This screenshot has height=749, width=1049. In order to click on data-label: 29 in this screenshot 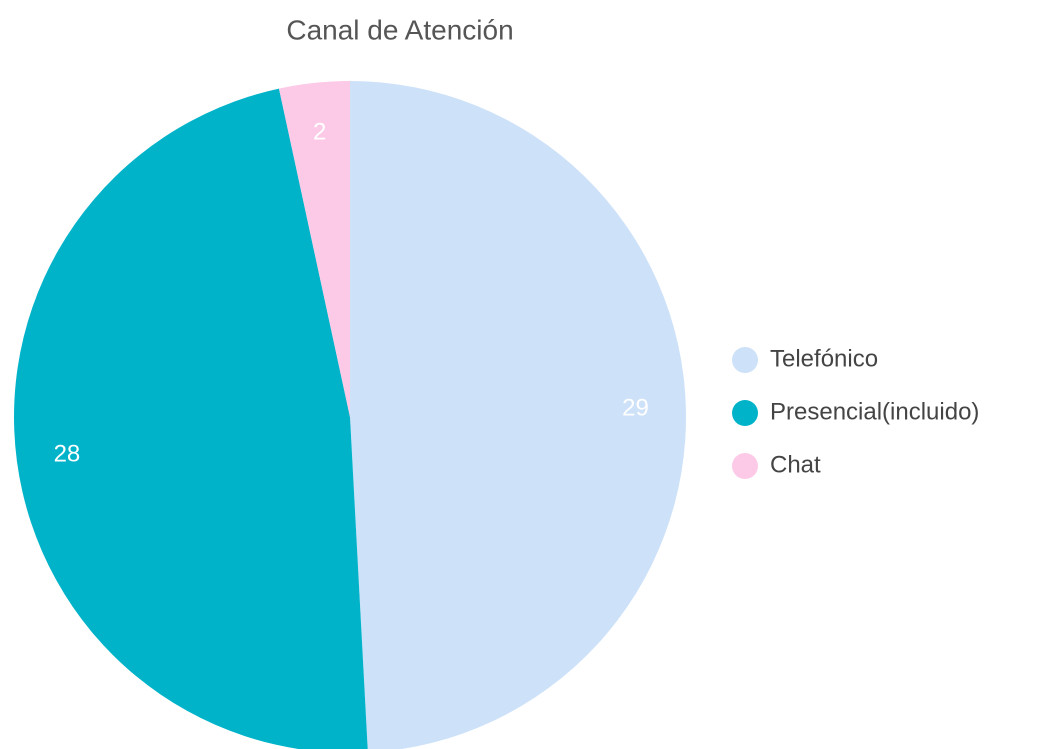, I will do `click(635, 408)`.